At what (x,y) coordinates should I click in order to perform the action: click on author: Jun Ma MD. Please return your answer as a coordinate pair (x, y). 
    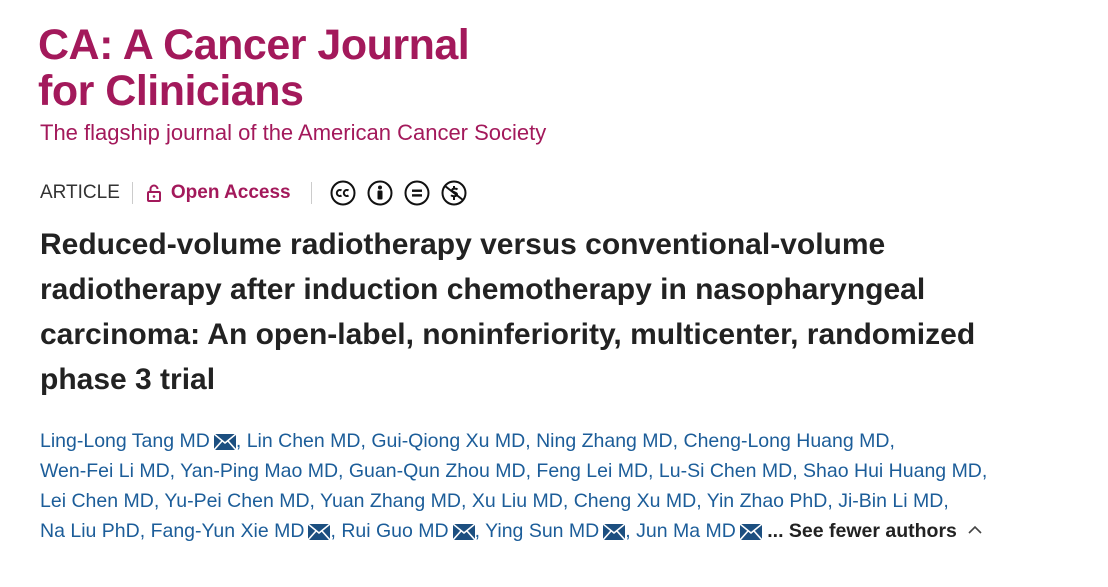
    Looking at the image, I should click on (699, 531).